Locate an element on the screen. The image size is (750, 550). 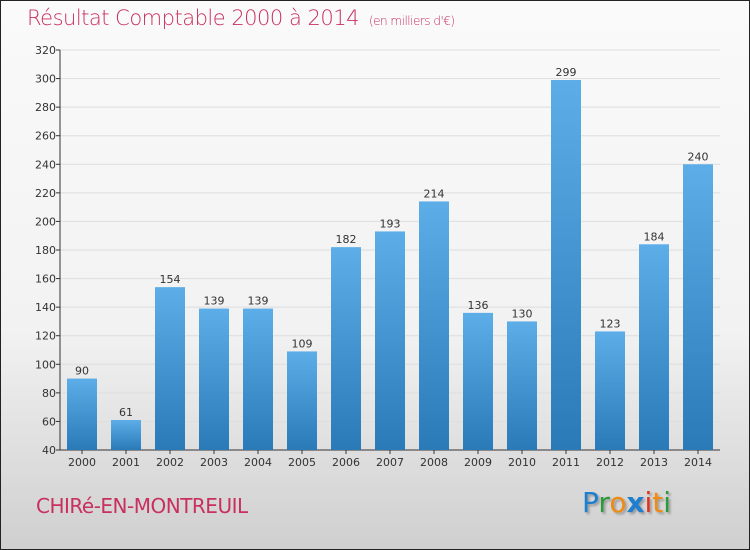
y-tick-label: 220 is located at coordinates (45, 193).